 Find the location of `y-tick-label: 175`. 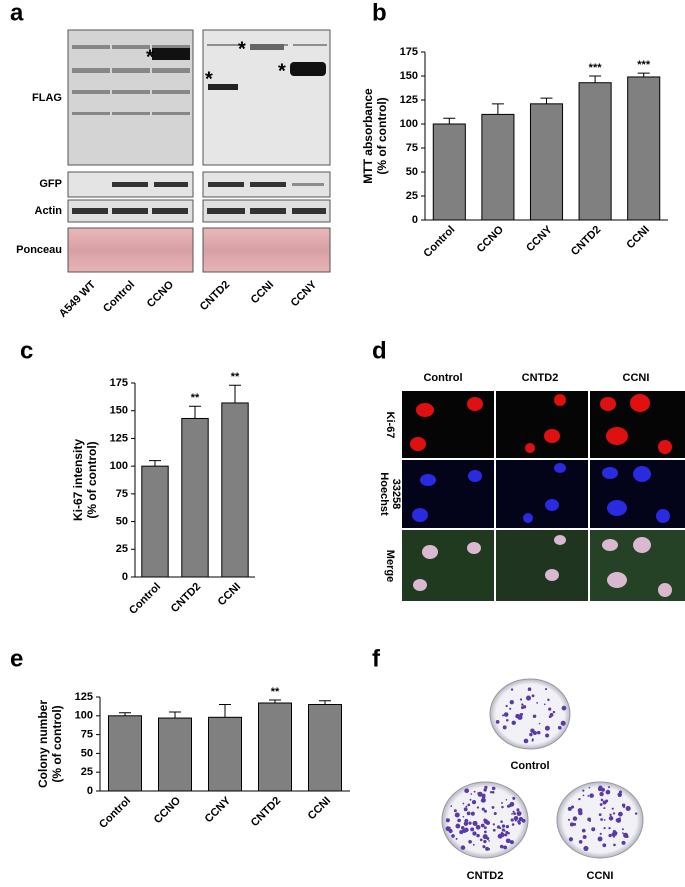

y-tick-label: 175 is located at coordinates (409, 52).